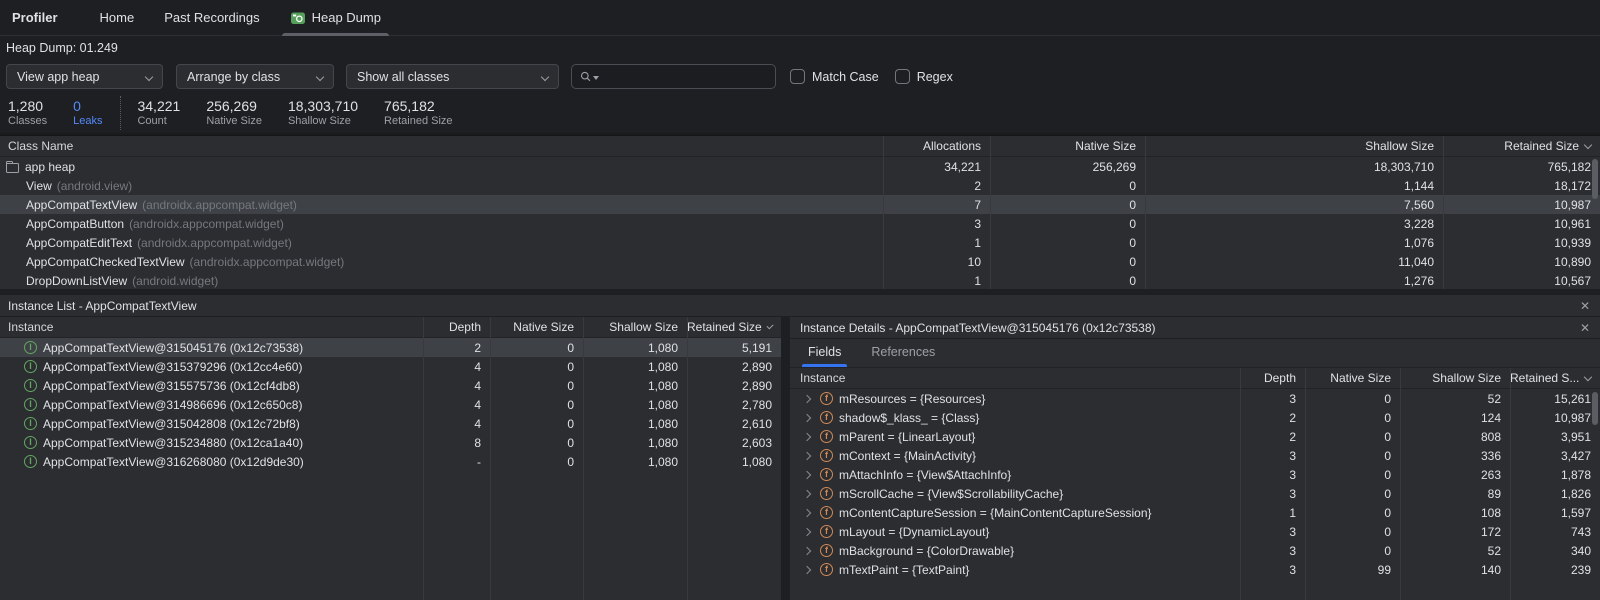 This screenshot has height=600, width=1600. I want to click on instance-name: AppCompatTextView@315575736 (0x12cf4db8), so click(171, 385).